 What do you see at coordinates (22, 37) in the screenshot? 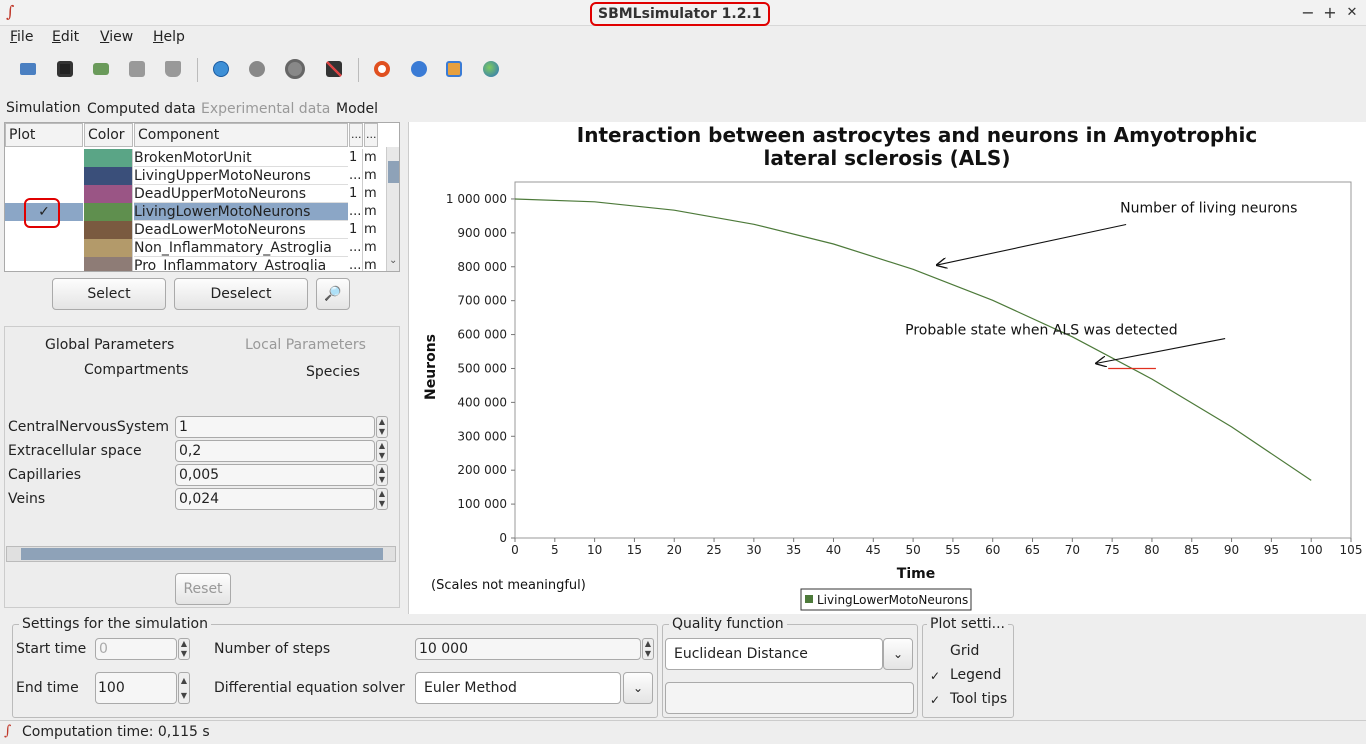
I see `menu-file: File` at bounding box center [22, 37].